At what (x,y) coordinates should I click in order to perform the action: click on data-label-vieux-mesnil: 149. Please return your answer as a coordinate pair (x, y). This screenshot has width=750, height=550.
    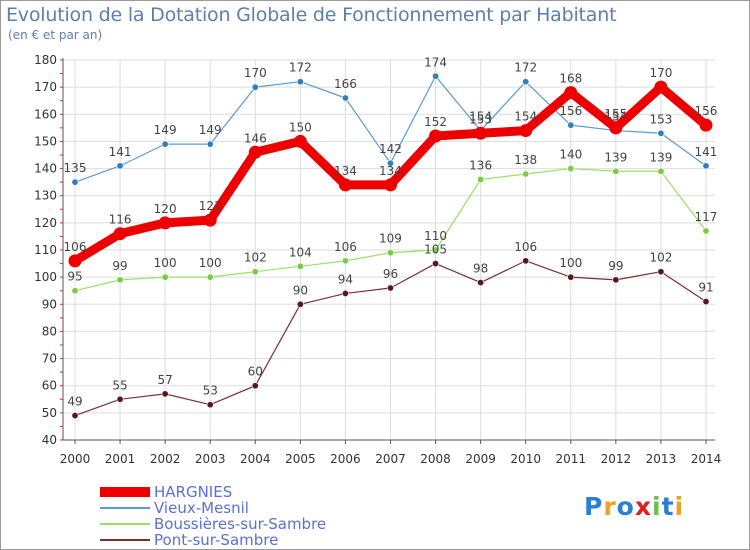
    Looking at the image, I should click on (210, 130).